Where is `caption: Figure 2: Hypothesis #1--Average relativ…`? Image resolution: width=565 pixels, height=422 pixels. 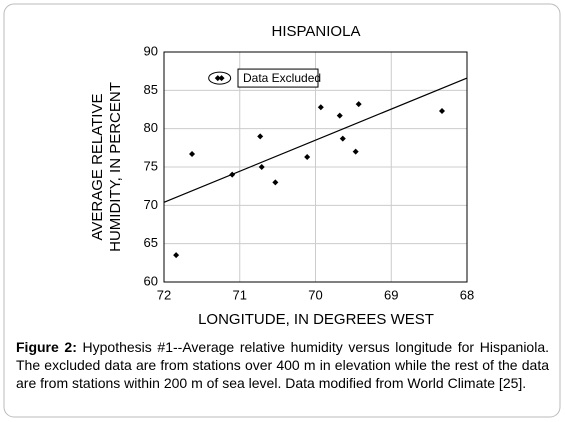 caption: Figure 2: Hypothesis #1--Average relativ… is located at coordinates (282, 365).